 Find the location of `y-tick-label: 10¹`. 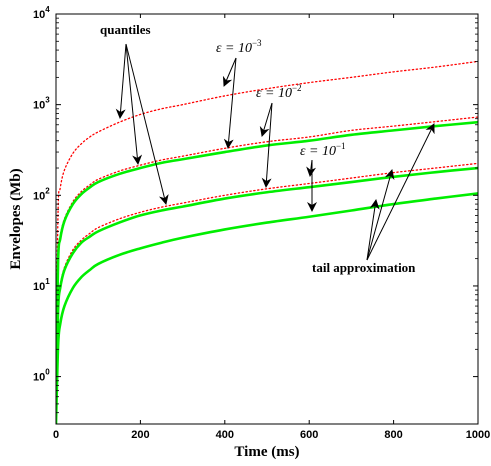

y-tick-label: 10¹ is located at coordinates (41, 285).